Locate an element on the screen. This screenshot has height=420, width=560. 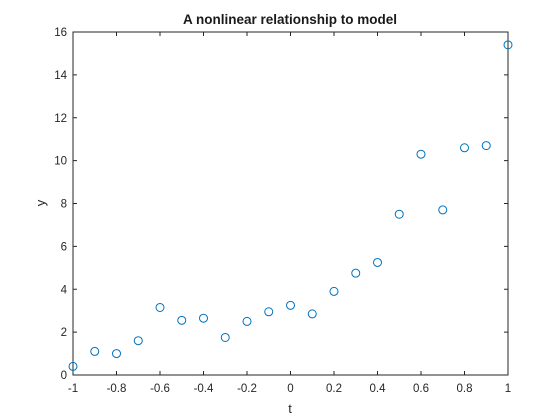
x-tick-label: -0.2 is located at coordinates (247, 389).